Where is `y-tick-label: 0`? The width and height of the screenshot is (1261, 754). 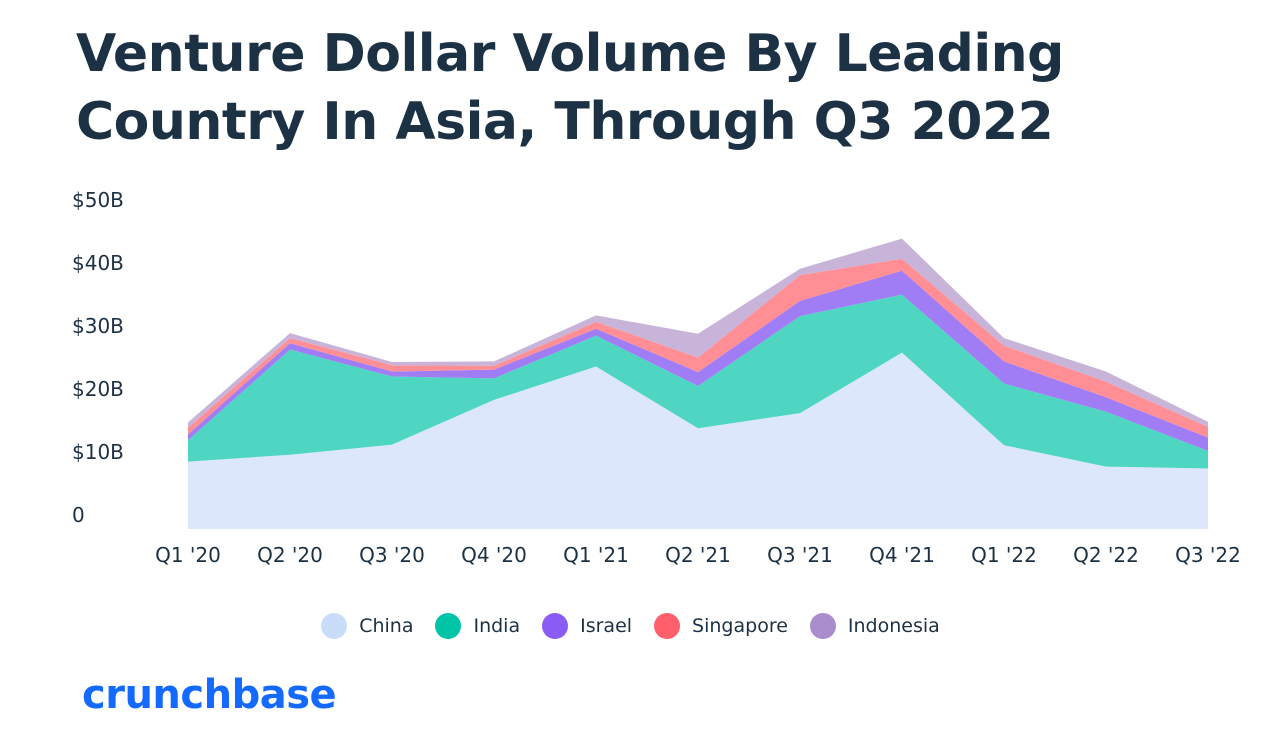
y-tick-label: 0 is located at coordinates (78, 515).